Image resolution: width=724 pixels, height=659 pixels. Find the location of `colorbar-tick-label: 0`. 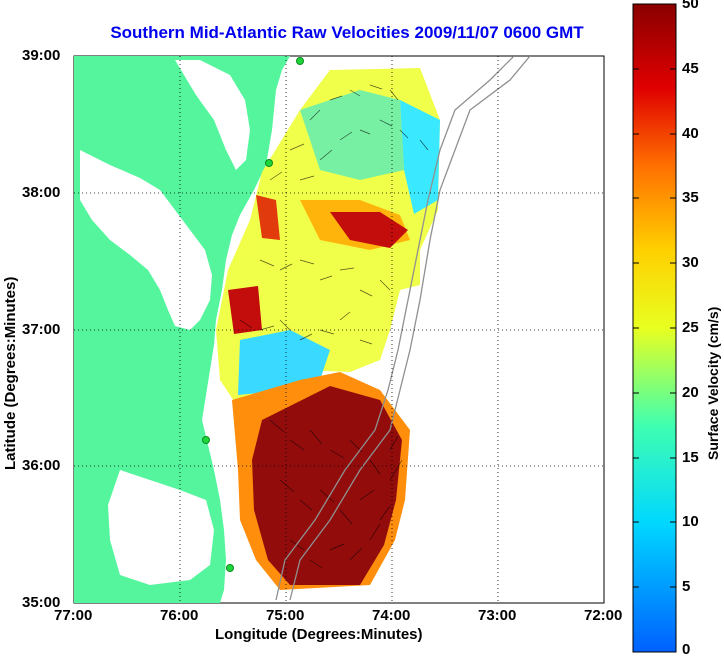

colorbar-tick-label: 0 is located at coordinates (686, 649).